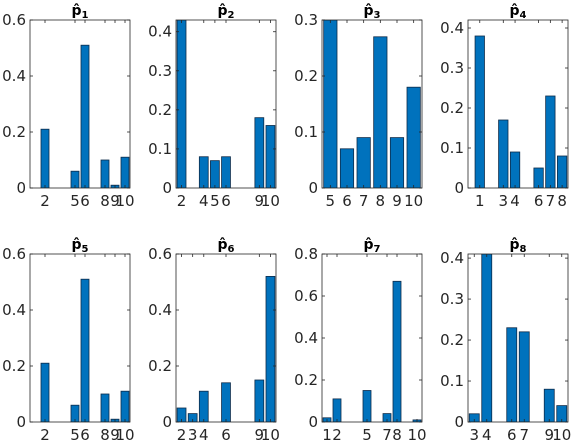 The height and width of the screenshot is (446, 582). What do you see at coordinates (327, 435) in the screenshot?
I see `x-tick-label: 1` at bounding box center [327, 435].